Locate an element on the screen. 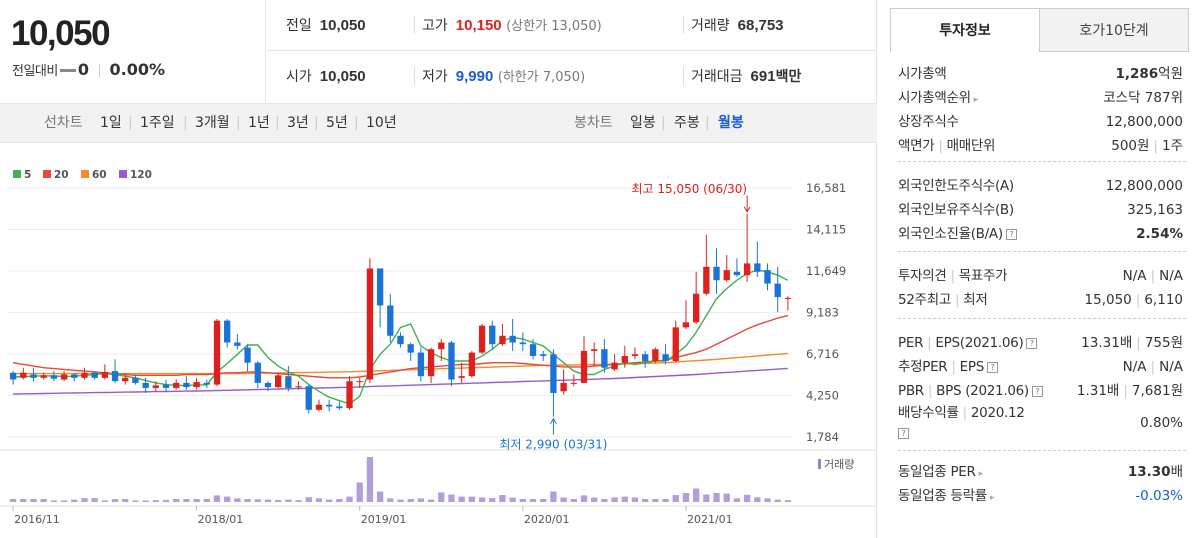 The width and height of the screenshot is (1199, 538). period-3y: 3년 is located at coordinates (298, 123).